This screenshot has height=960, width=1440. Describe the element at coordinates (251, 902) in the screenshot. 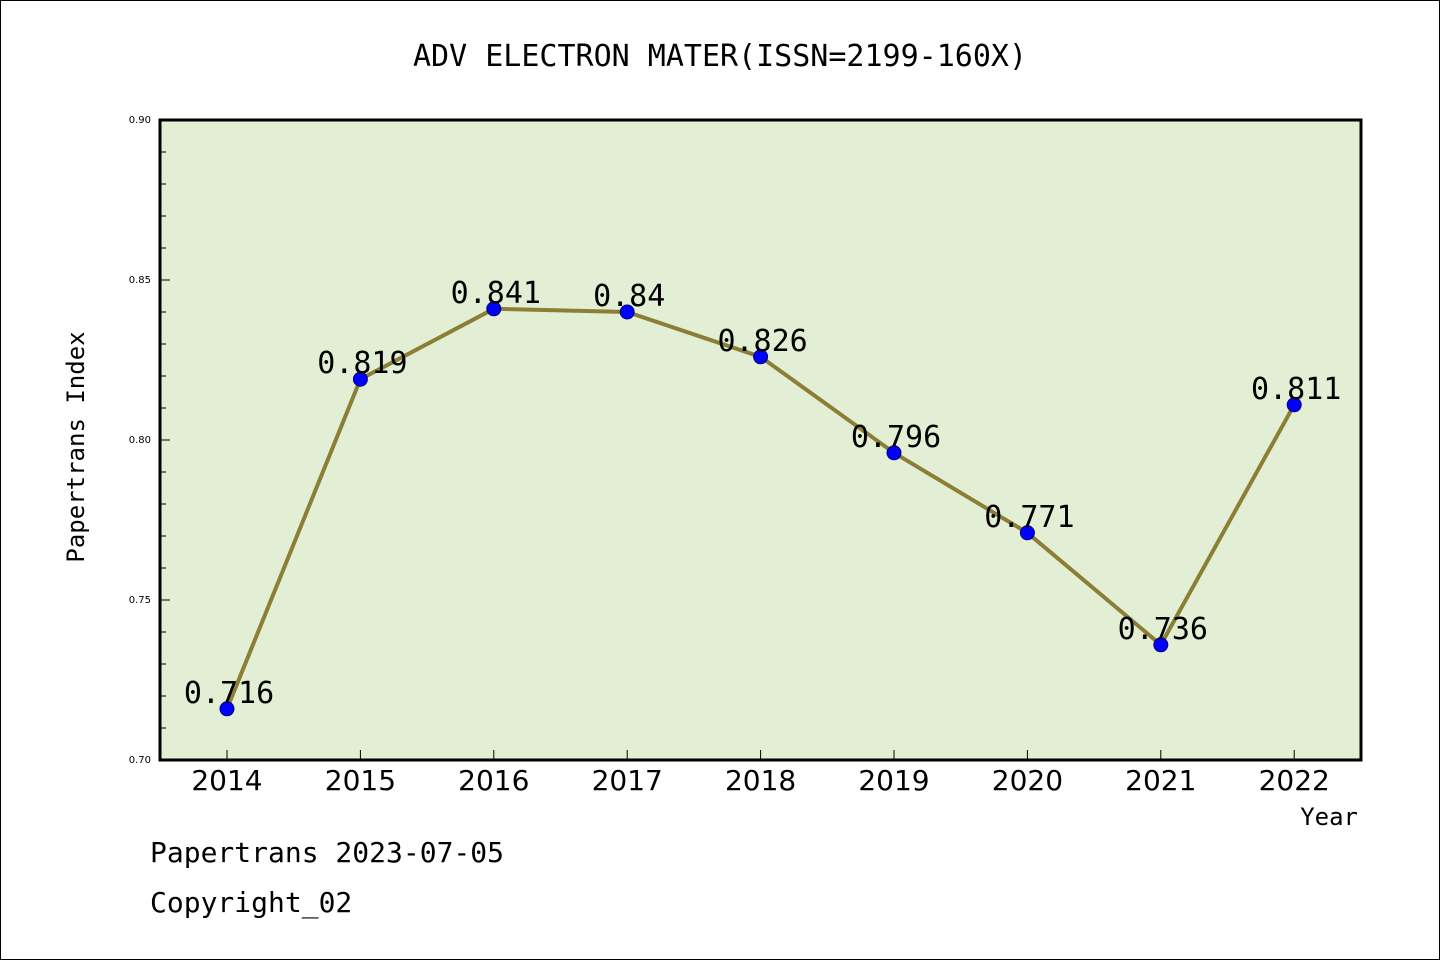

I see `footer-copyright: Copyright_02` at that location.